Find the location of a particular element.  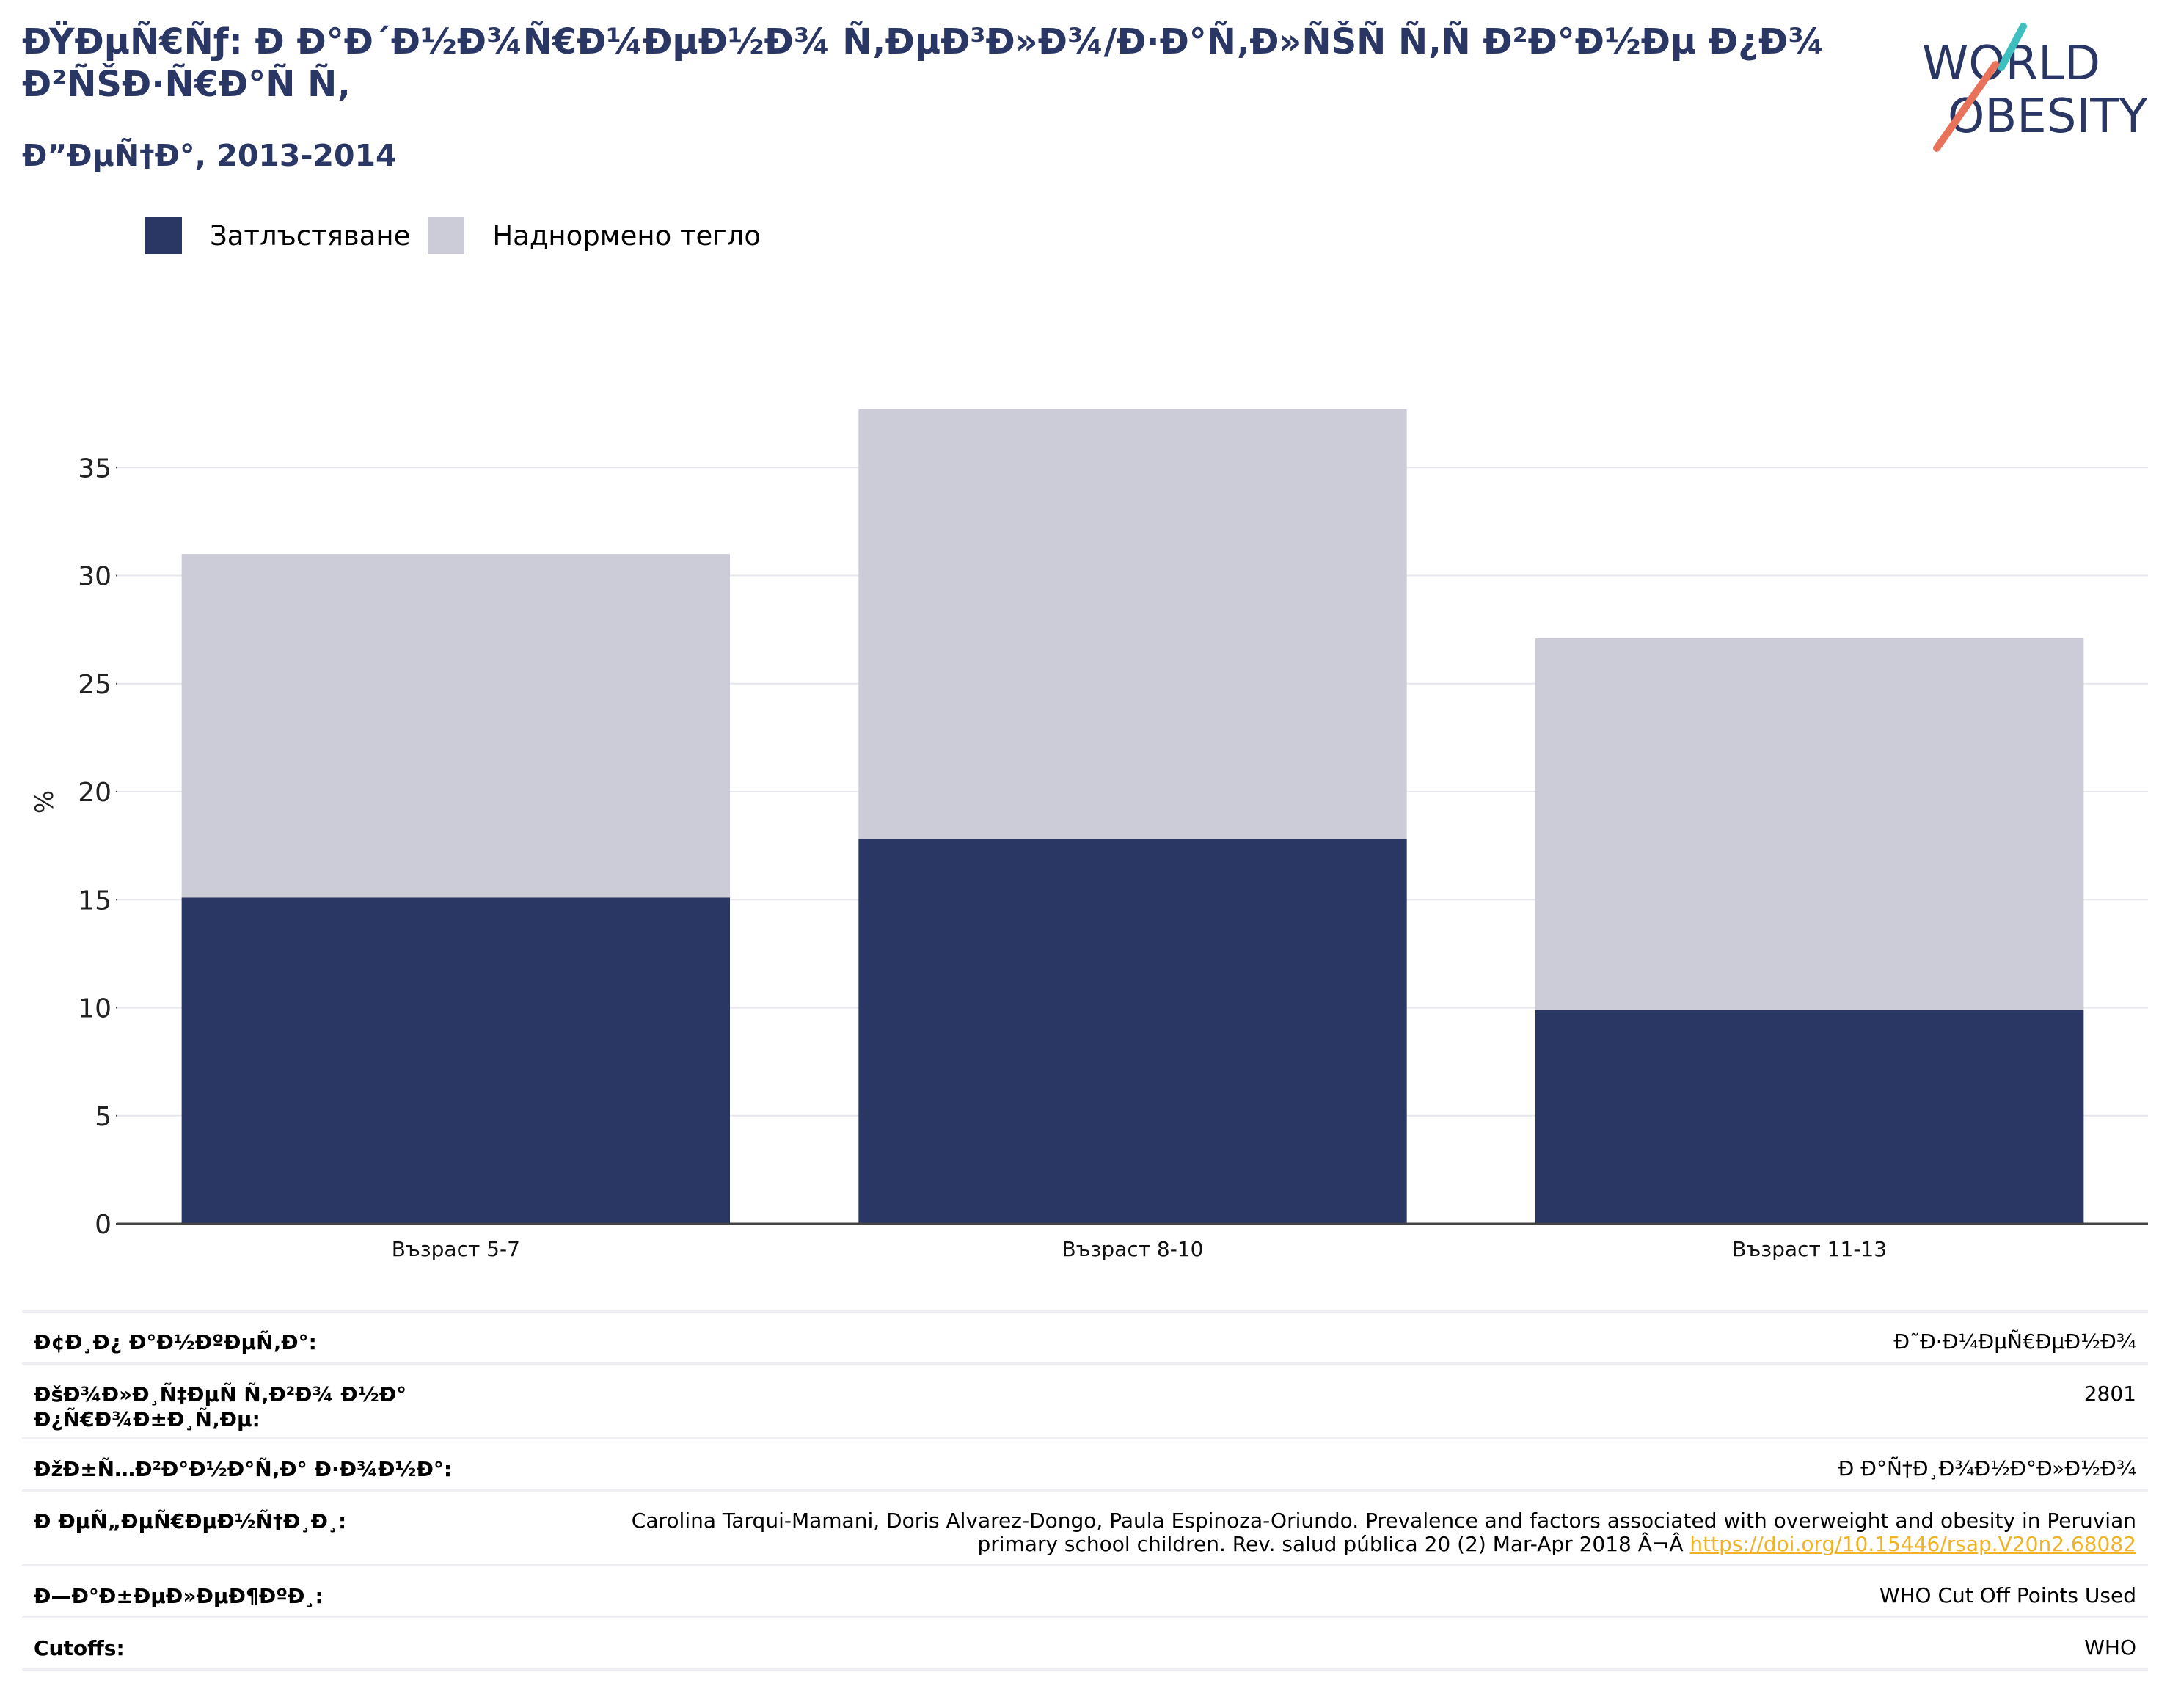

info-row-cutoffs: Cutoffs: WHO is located at coordinates (1085, 1643).